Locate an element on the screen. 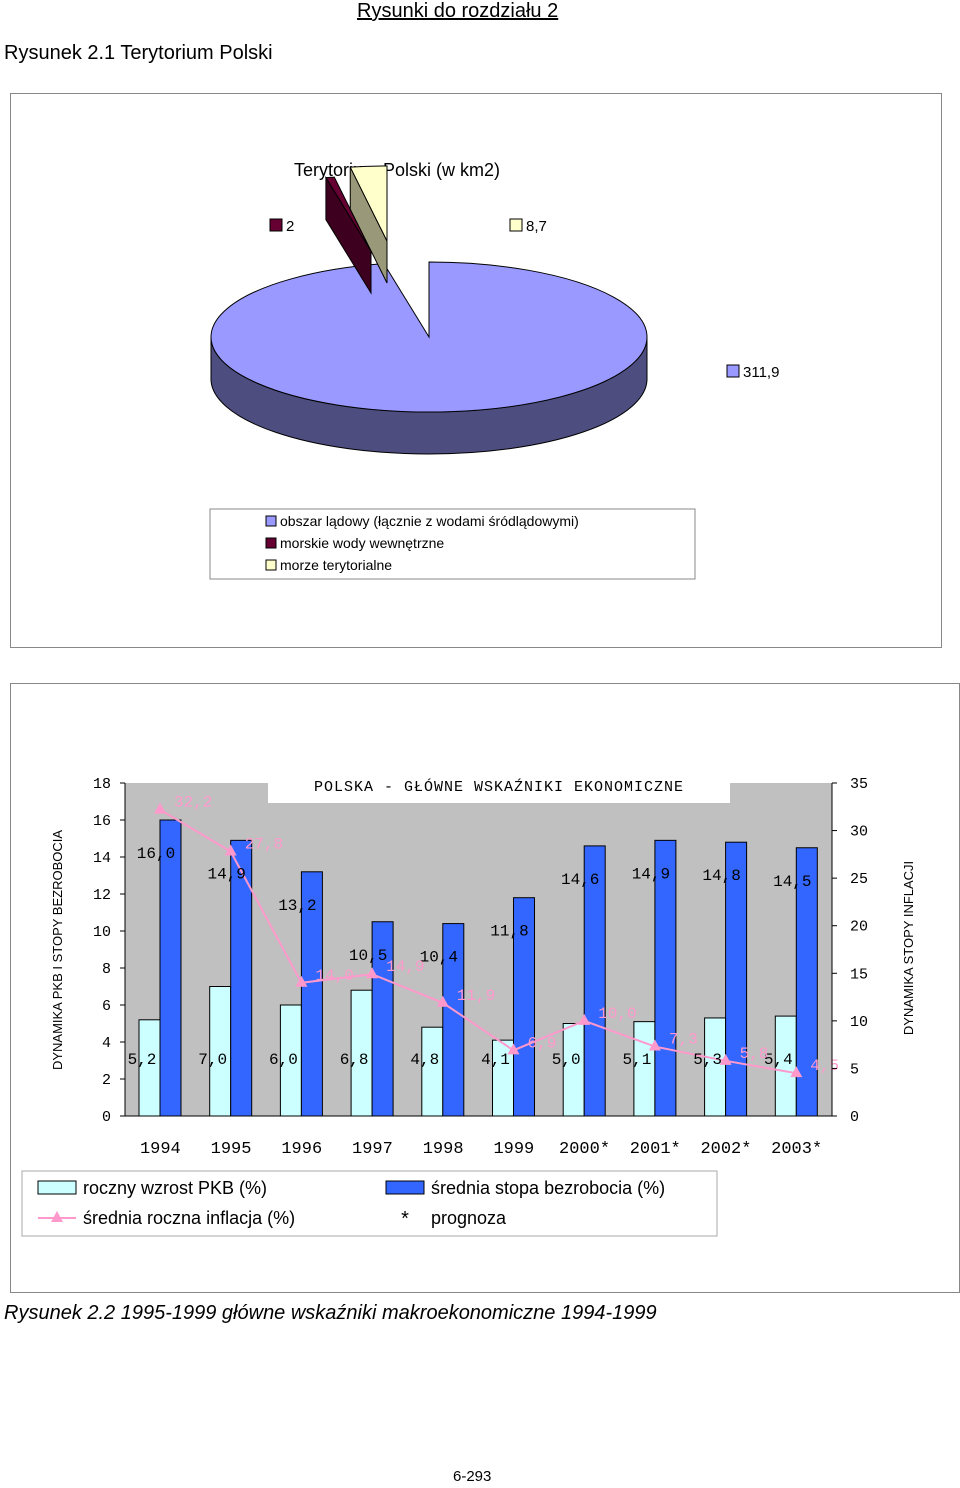 The image size is (960, 1488). data-label-unemployment: 10,5 is located at coordinates (368, 956).